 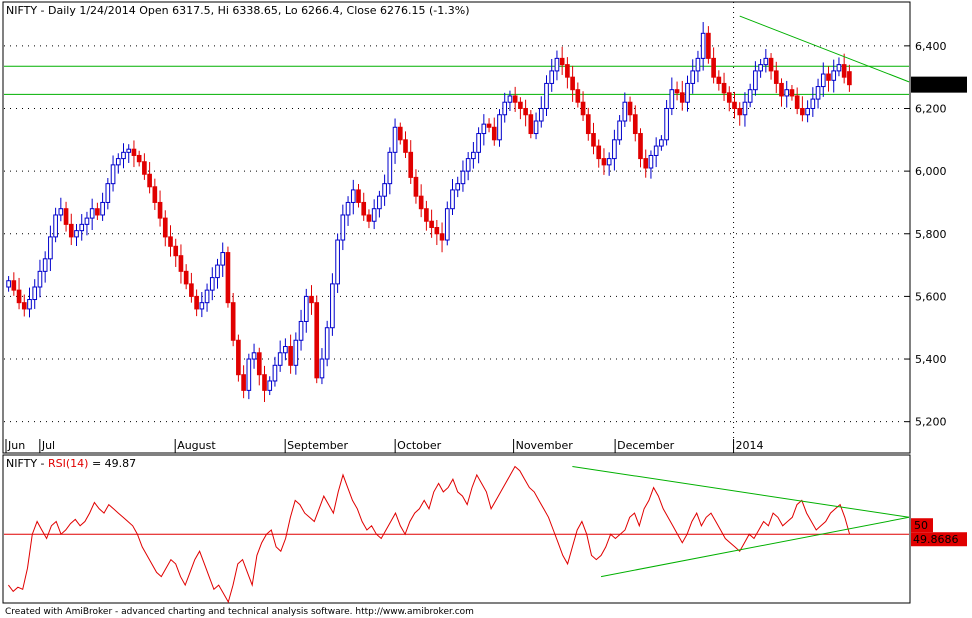 What do you see at coordinates (646, 445) in the screenshot?
I see `month-label: December` at bounding box center [646, 445].